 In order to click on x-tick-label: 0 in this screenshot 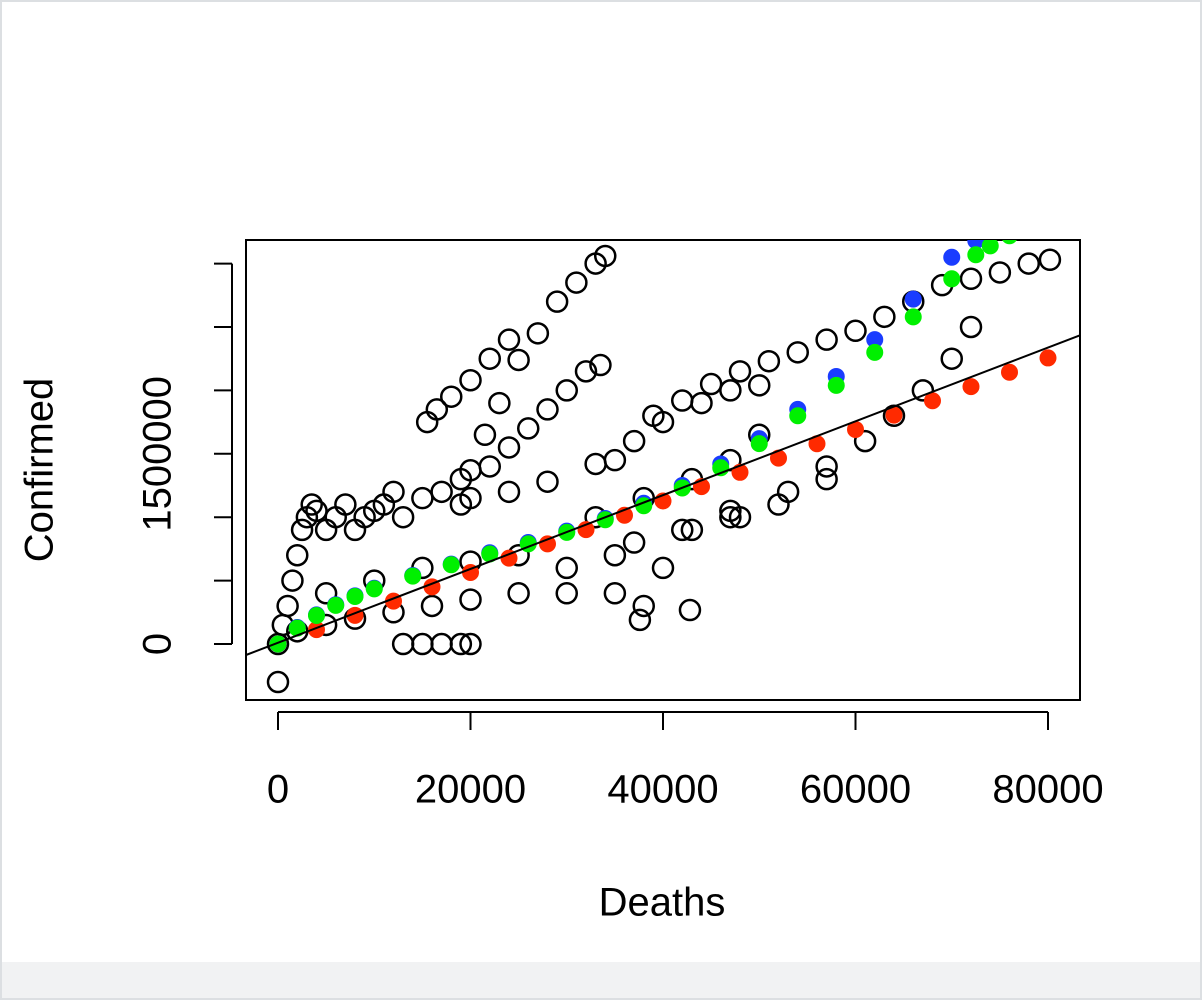, I will do `click(278, 790)`.